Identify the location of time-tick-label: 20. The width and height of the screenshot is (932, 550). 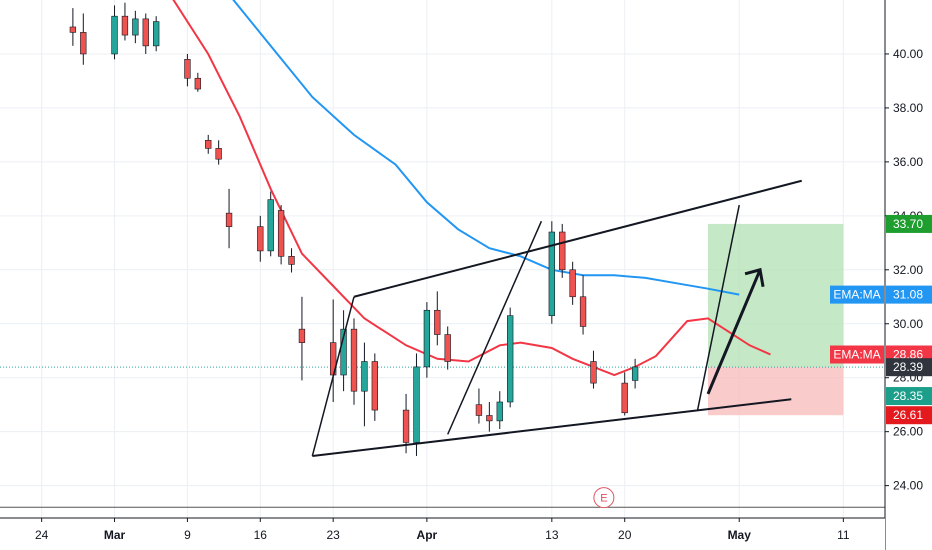
(625, 535).